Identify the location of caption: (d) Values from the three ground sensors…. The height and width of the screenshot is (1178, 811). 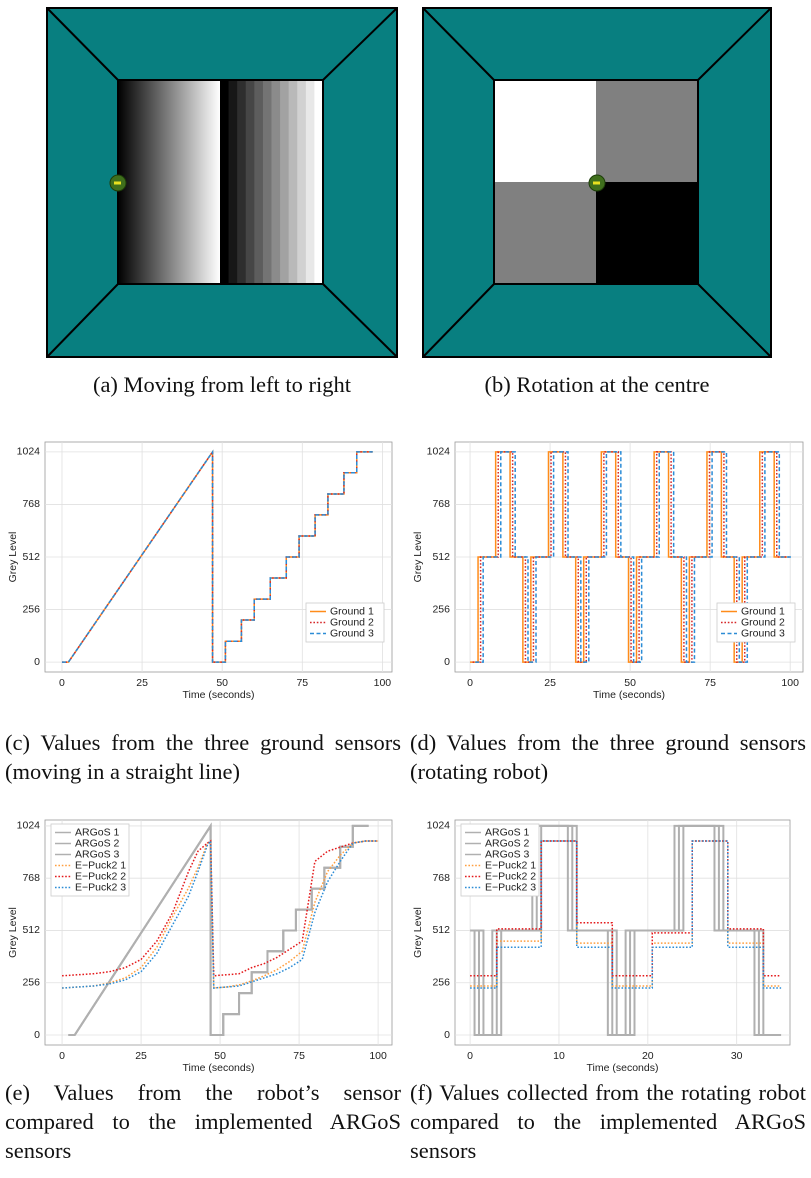
(608, 757).